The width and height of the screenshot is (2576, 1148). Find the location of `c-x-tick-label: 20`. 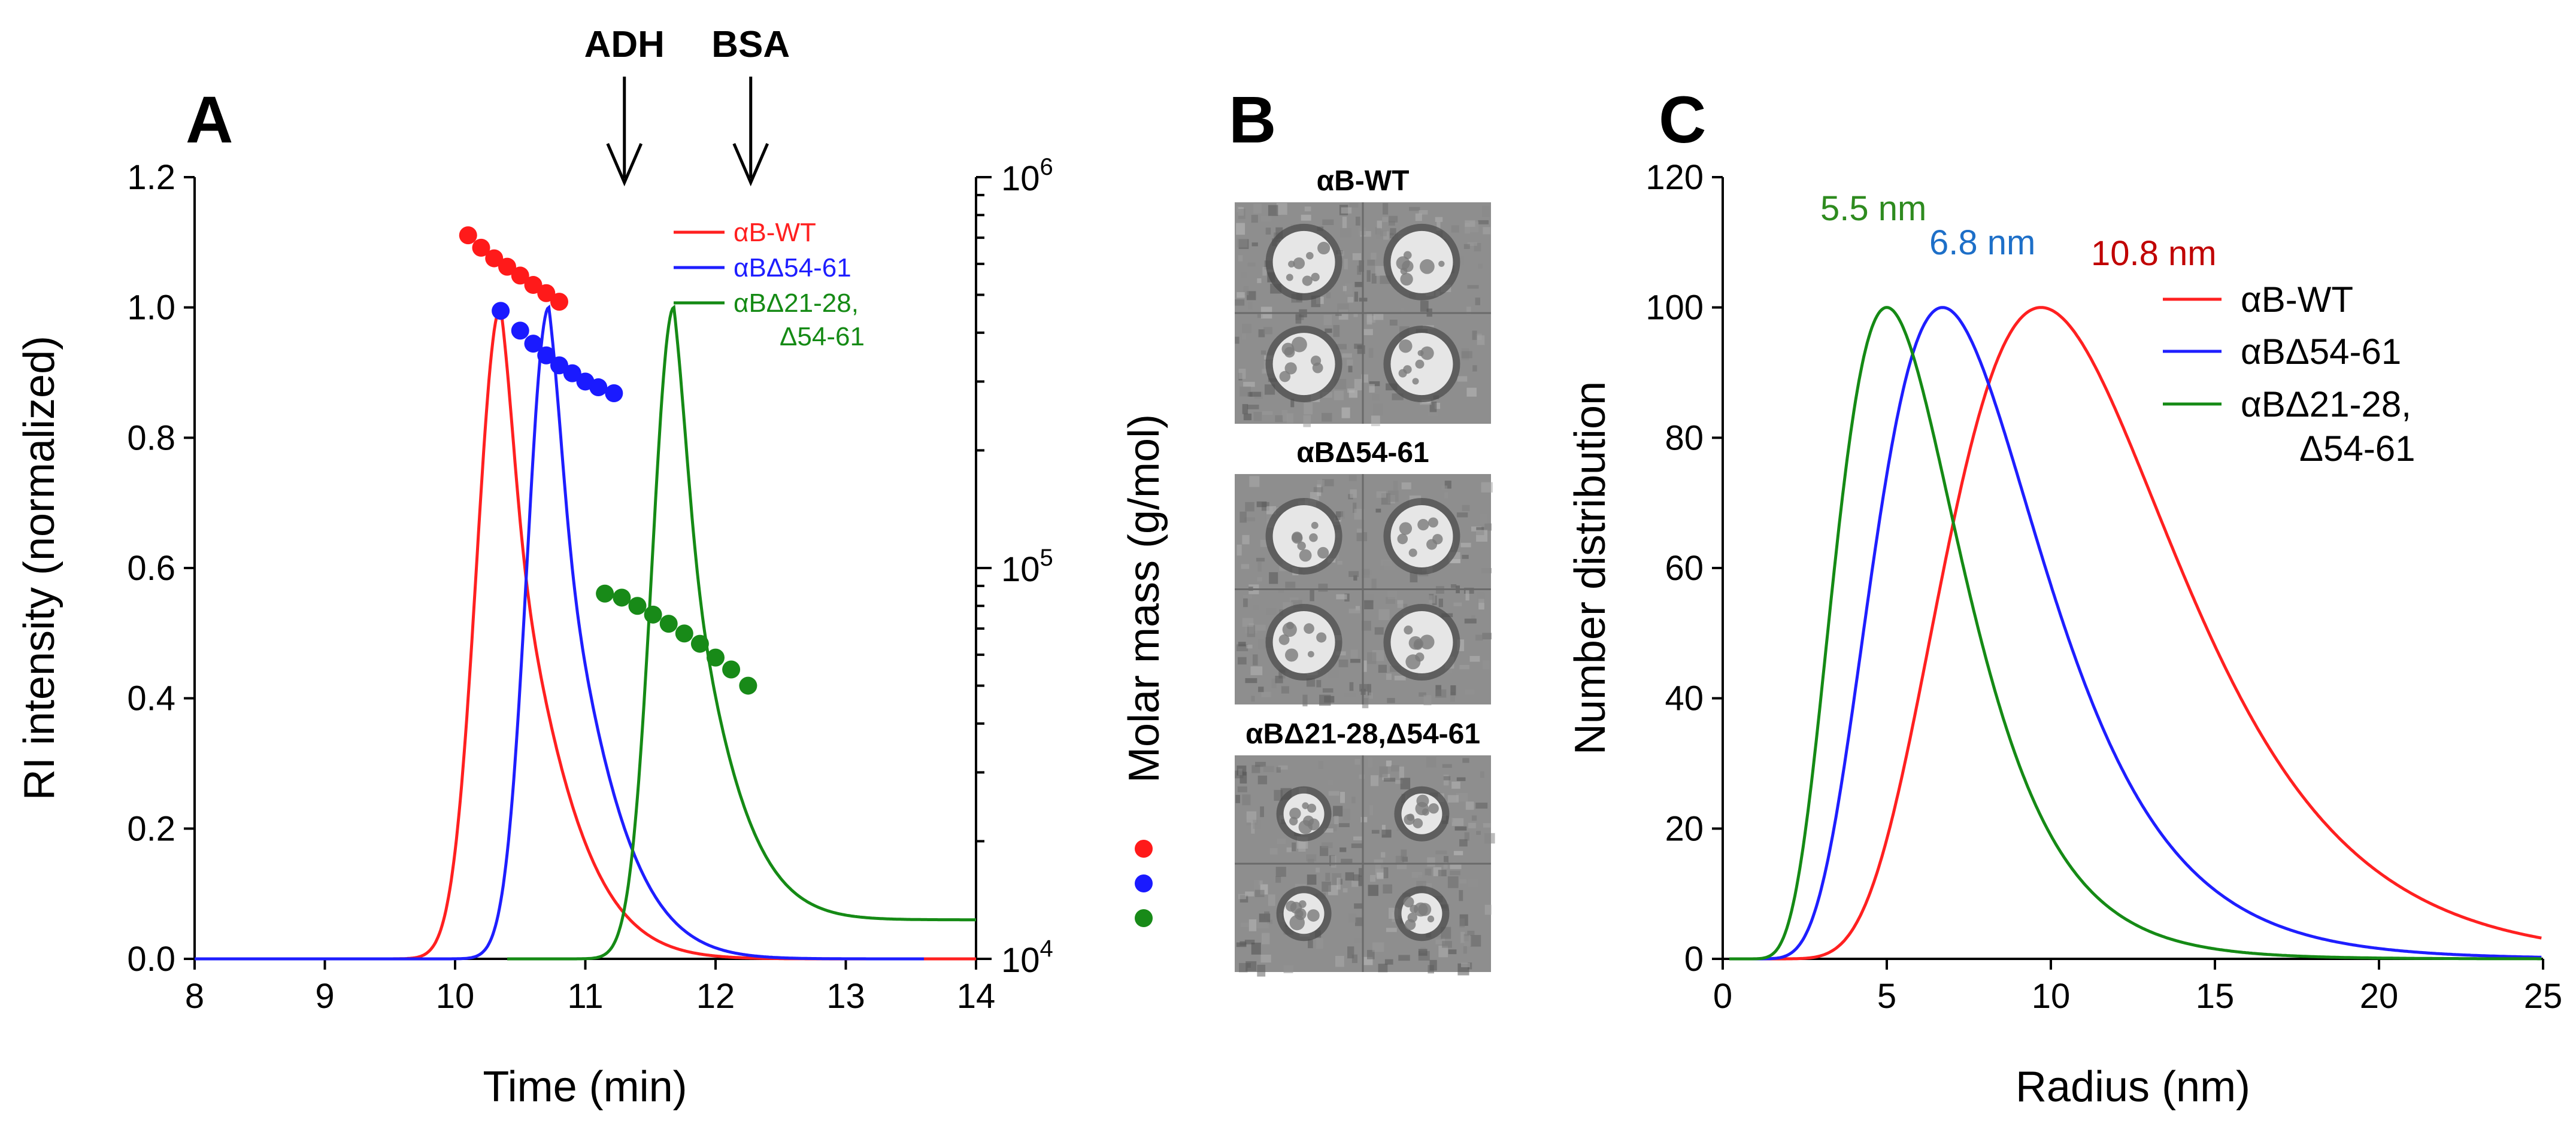

c-x-tick-label: 20 is located at coordinates (2379, 996).